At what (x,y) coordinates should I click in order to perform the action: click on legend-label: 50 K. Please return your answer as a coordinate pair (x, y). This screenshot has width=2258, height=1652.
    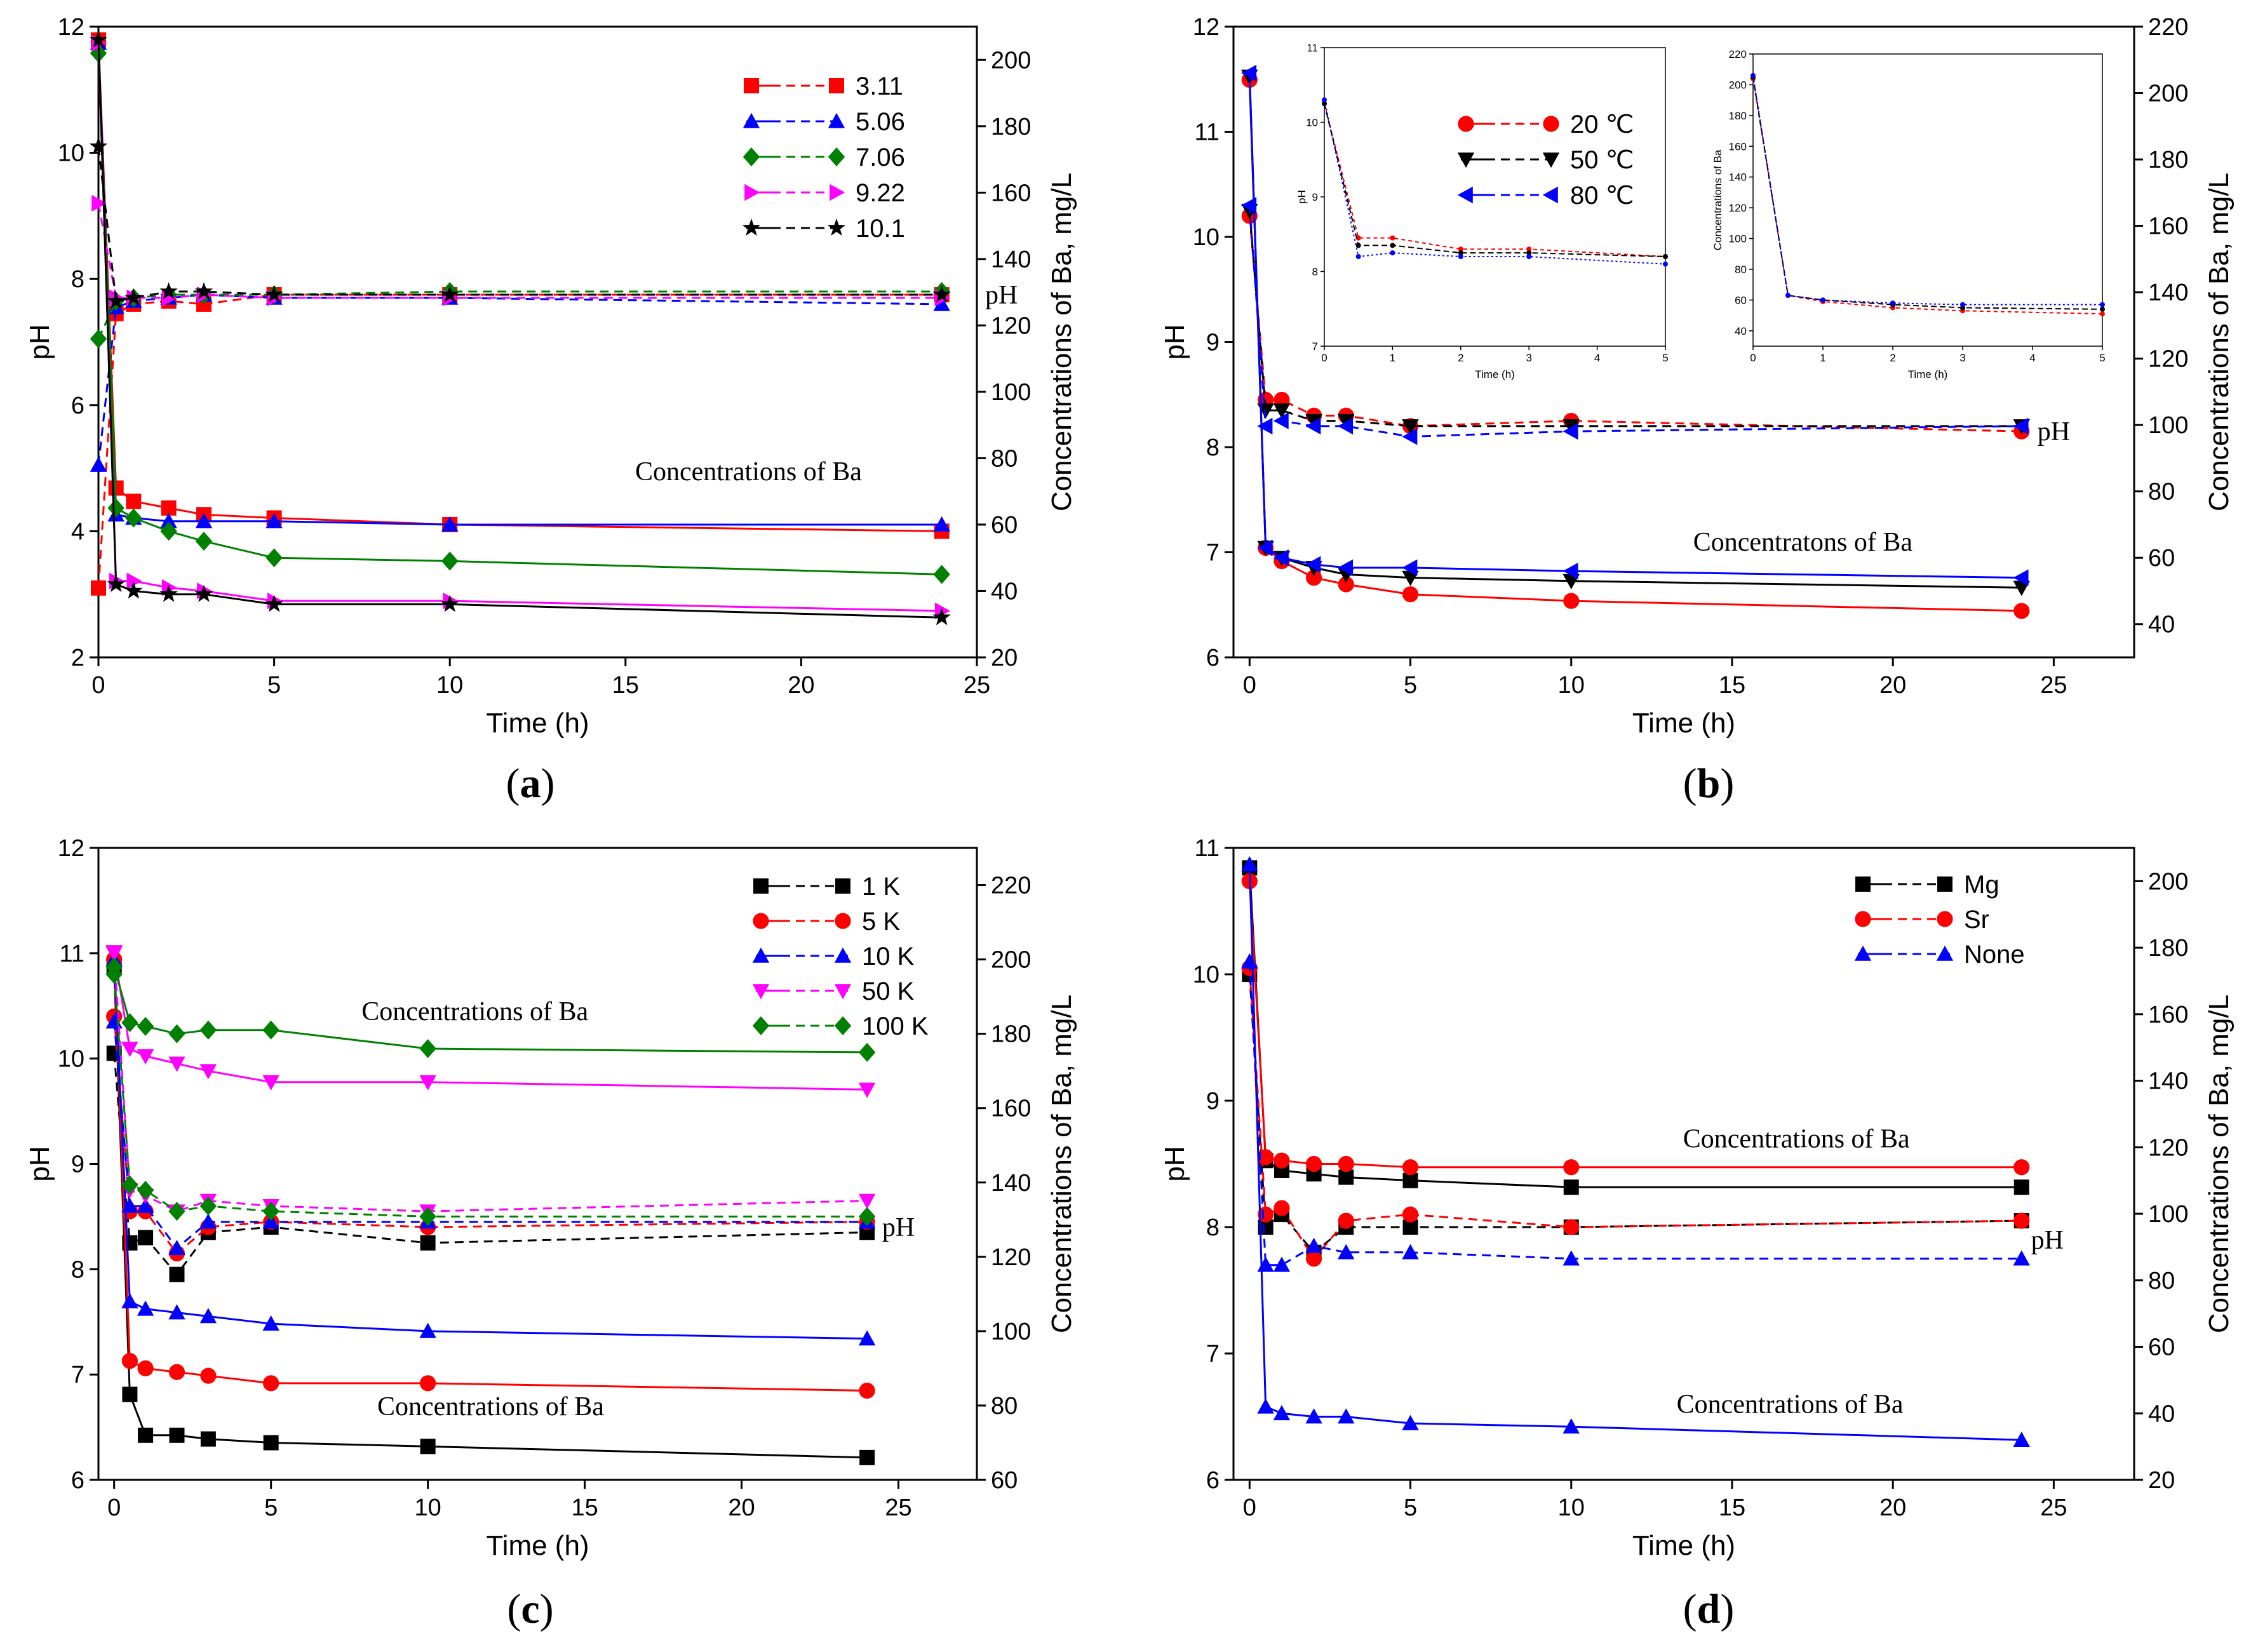
    Looking at the image, I should click on (888, 991).